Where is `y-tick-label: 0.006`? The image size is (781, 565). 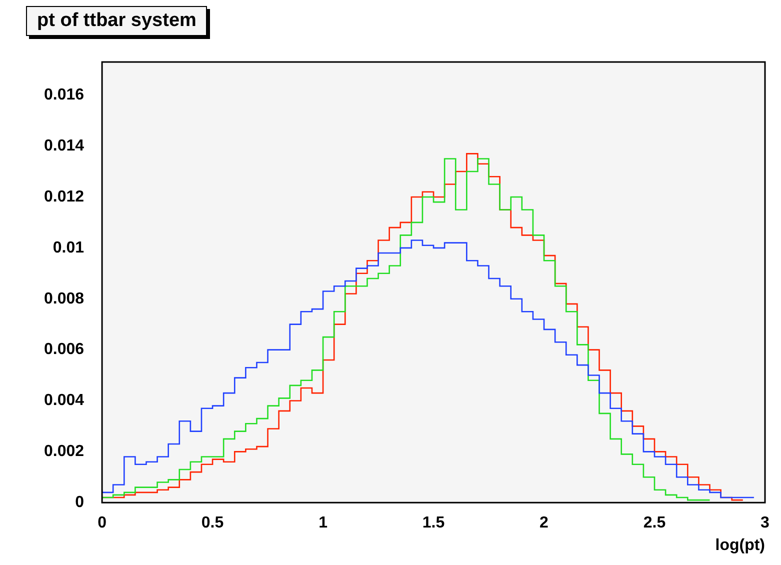
y-tick-label: 0.006 is located at coordinates (64, 349).